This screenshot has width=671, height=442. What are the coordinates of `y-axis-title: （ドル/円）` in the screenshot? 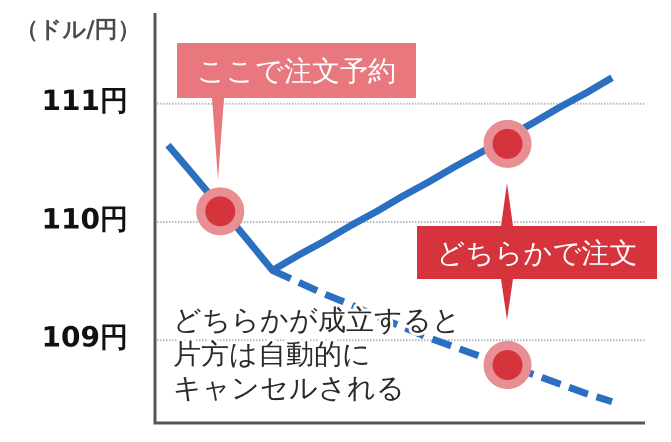 It's located at (78, 30).